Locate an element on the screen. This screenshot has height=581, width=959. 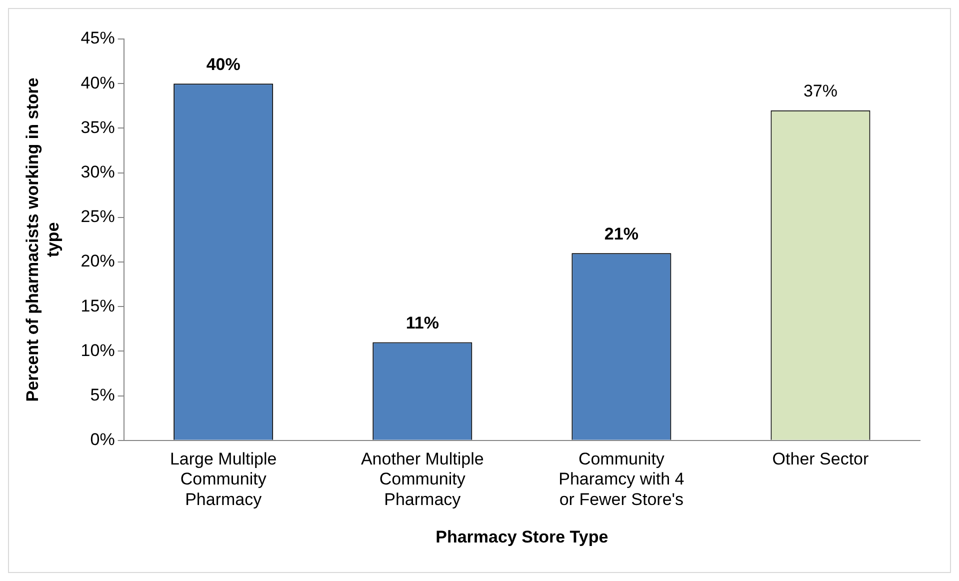
x-tick-label: Community Pharamcy with 4 or Fewer Store's is located at coordinates (621, 479).